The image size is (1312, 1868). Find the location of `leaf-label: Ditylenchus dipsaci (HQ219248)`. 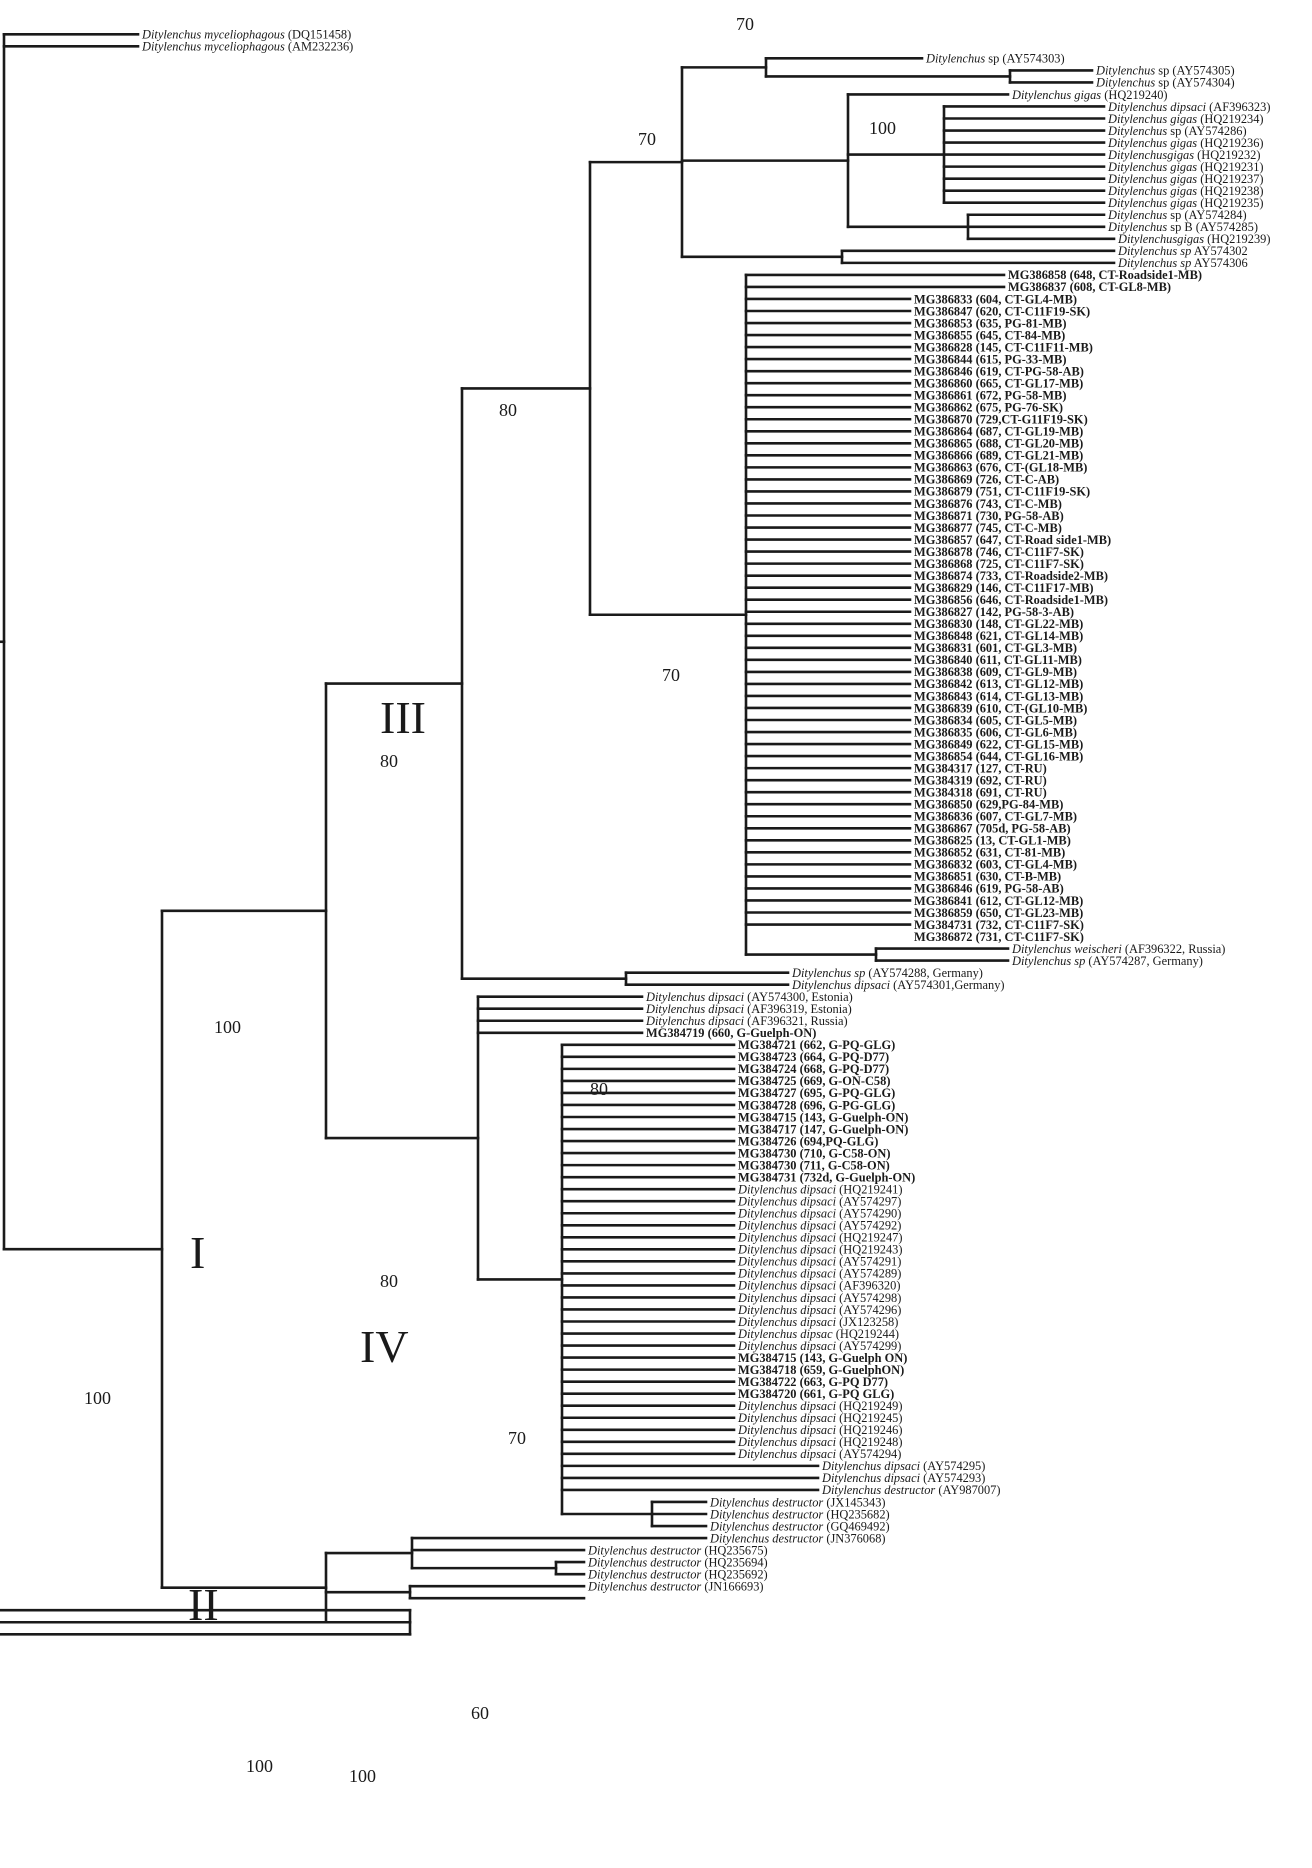

leaf-label: Ditylenchus dipsaci (HQ219248) is located at coordinates (820, 1442).